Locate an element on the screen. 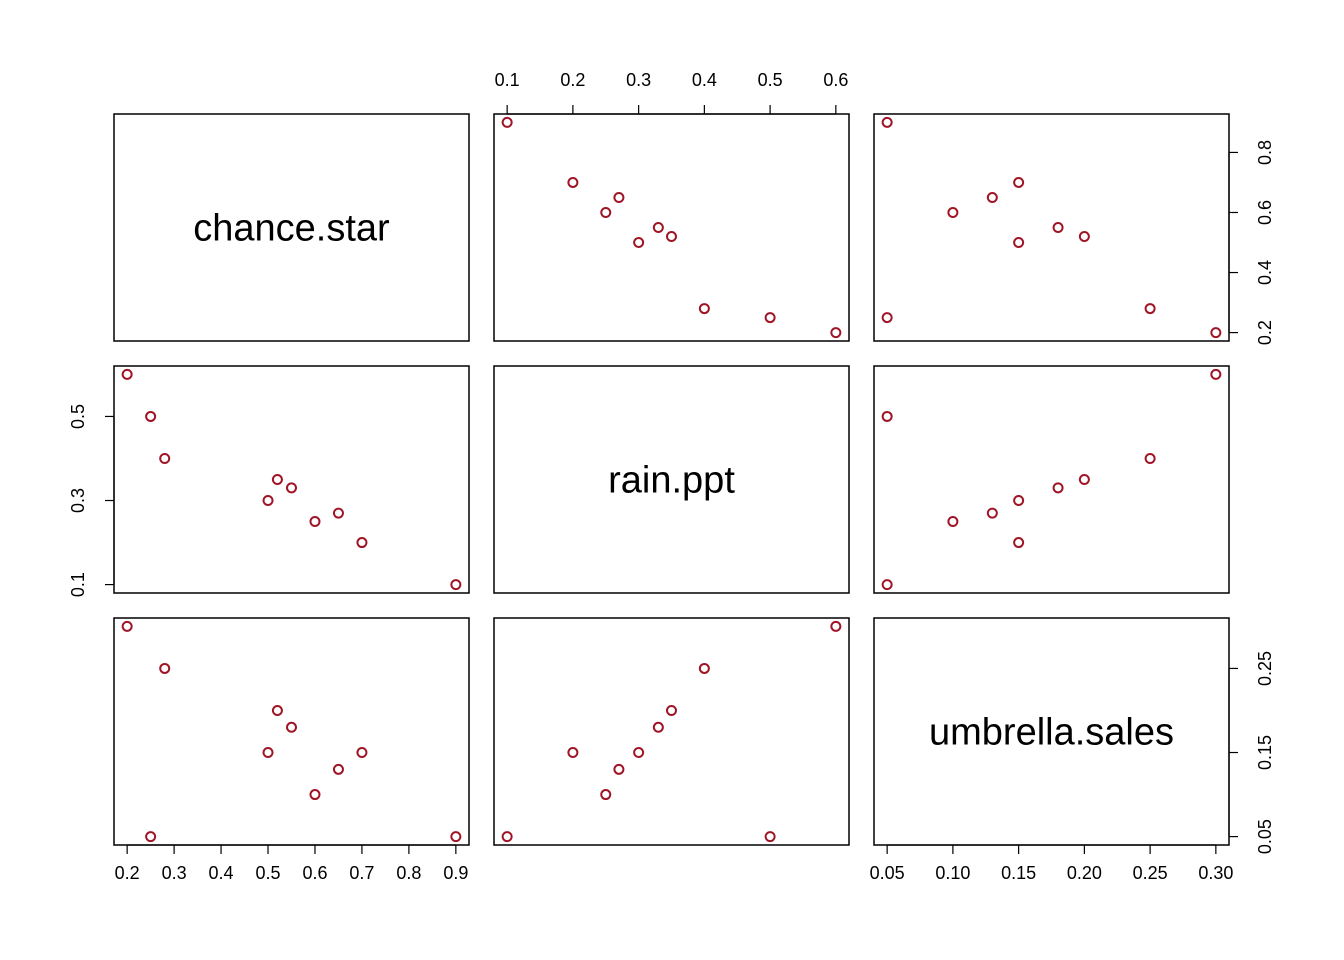 The height and width of the screenshot is (960, 1344). tick-label-bottom-umbrella.sales-4: 0.25 is located at coordinates (1150, 873).